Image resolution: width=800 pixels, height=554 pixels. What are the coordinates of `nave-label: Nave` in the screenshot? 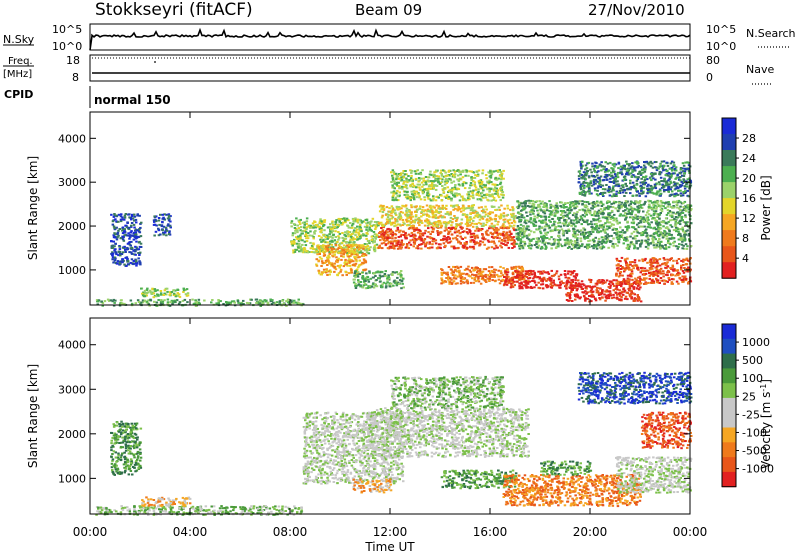 It's located at (760, 69).